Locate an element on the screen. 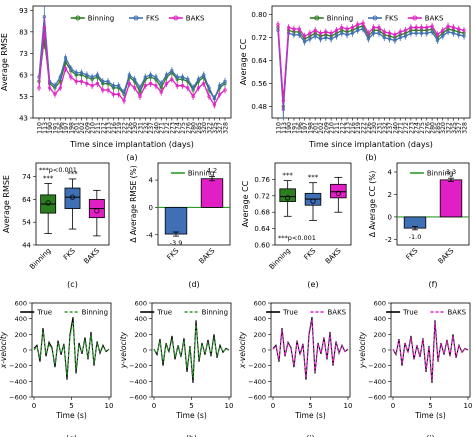 Image resolution: width=474 pixels, height=437 pixels. x-tick-label: 222 is located at coordinates (364, 128).